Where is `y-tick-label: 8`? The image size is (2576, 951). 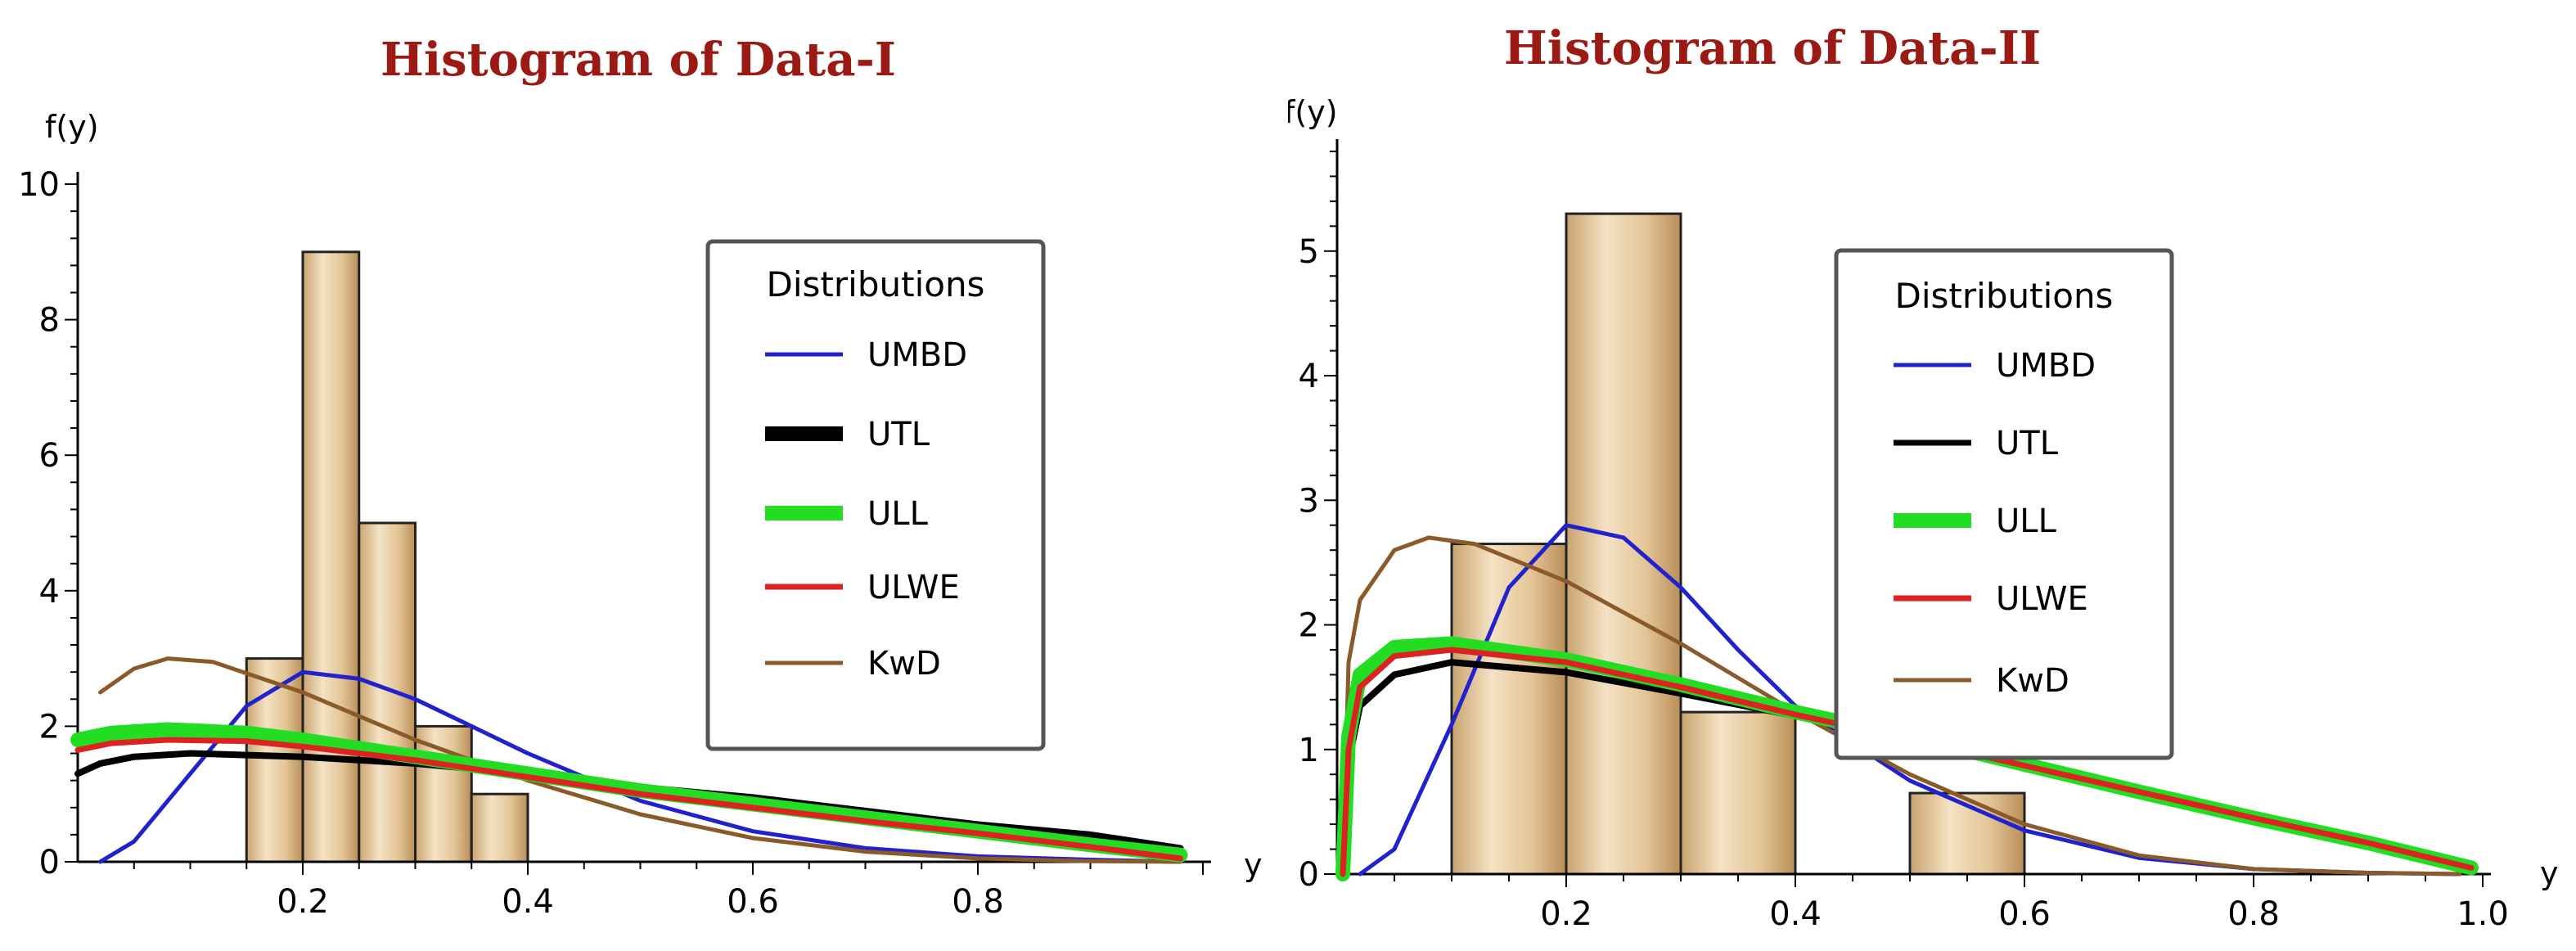
y-tick-label: 8 is located at coordinates (49, 321).